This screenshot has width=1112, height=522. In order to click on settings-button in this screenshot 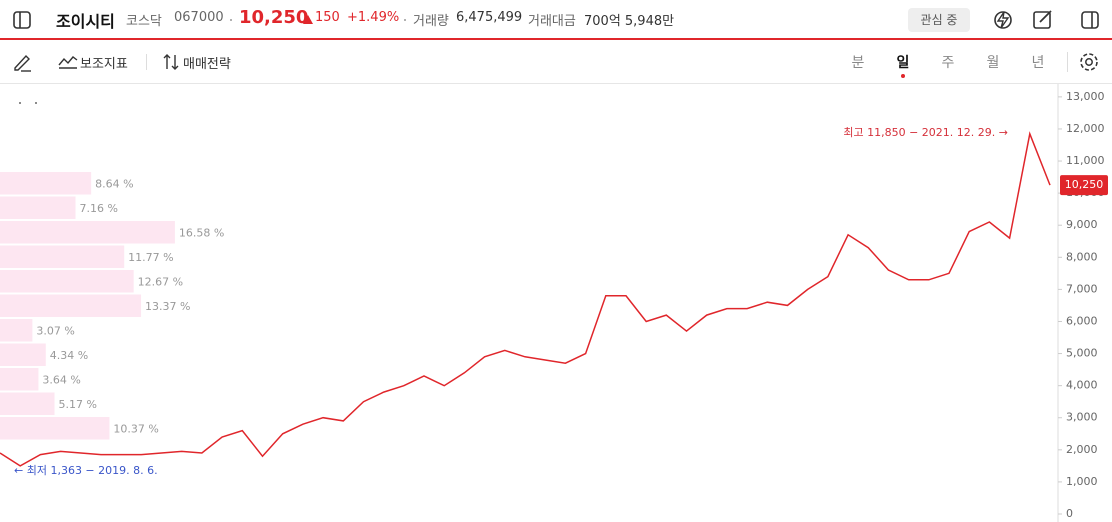, I will do `click(1089, 62)`.